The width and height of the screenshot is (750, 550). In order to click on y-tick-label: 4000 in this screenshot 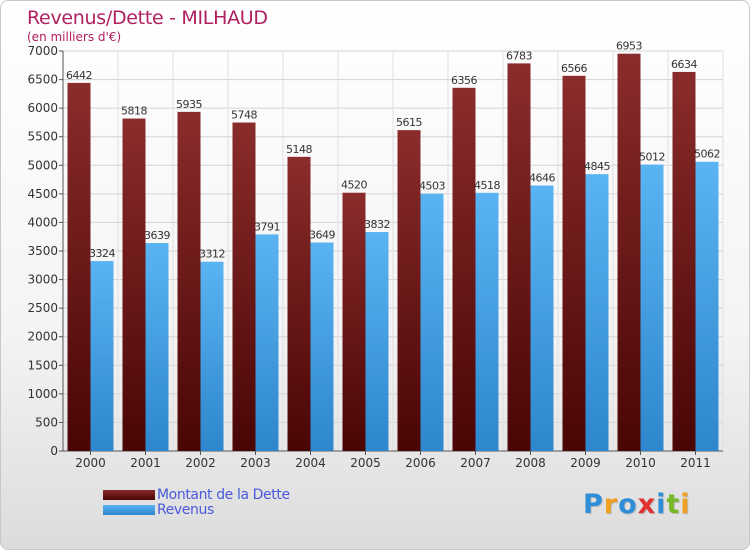, I will do `click(42, 222)`.